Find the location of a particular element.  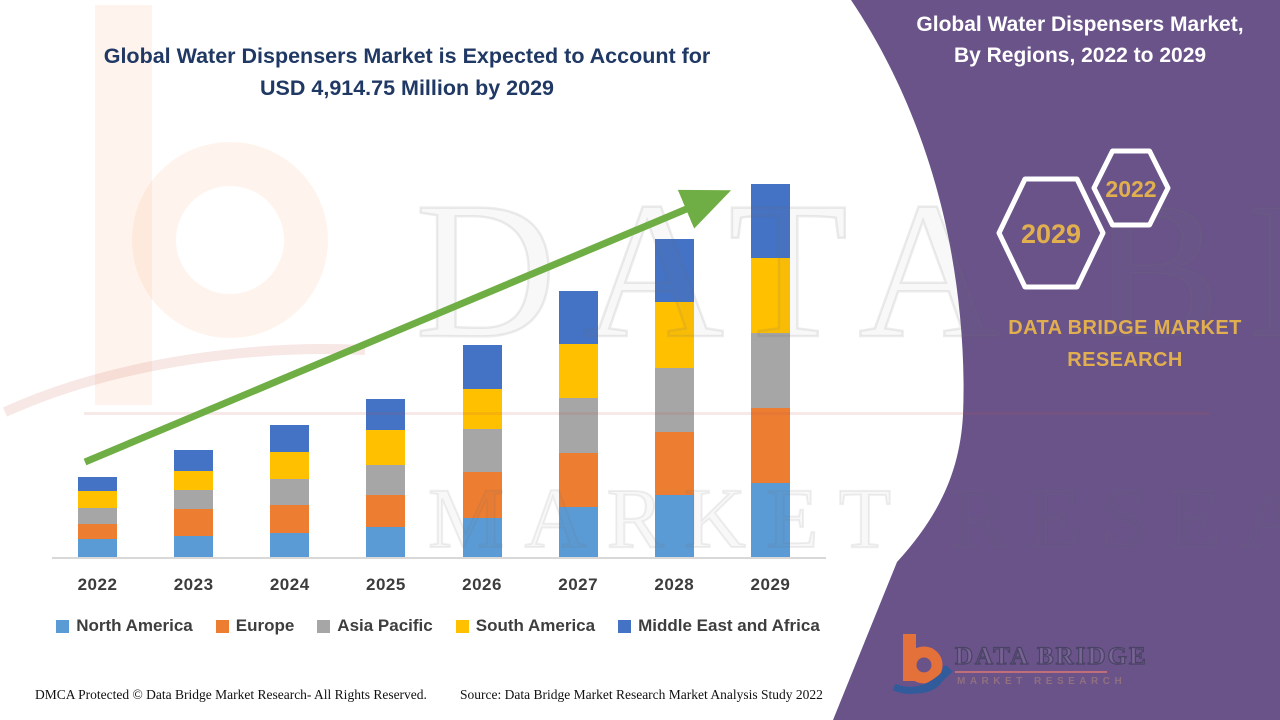

logo-sub-text: MARKET RESEARCH is located at coordinates (1042, 681).